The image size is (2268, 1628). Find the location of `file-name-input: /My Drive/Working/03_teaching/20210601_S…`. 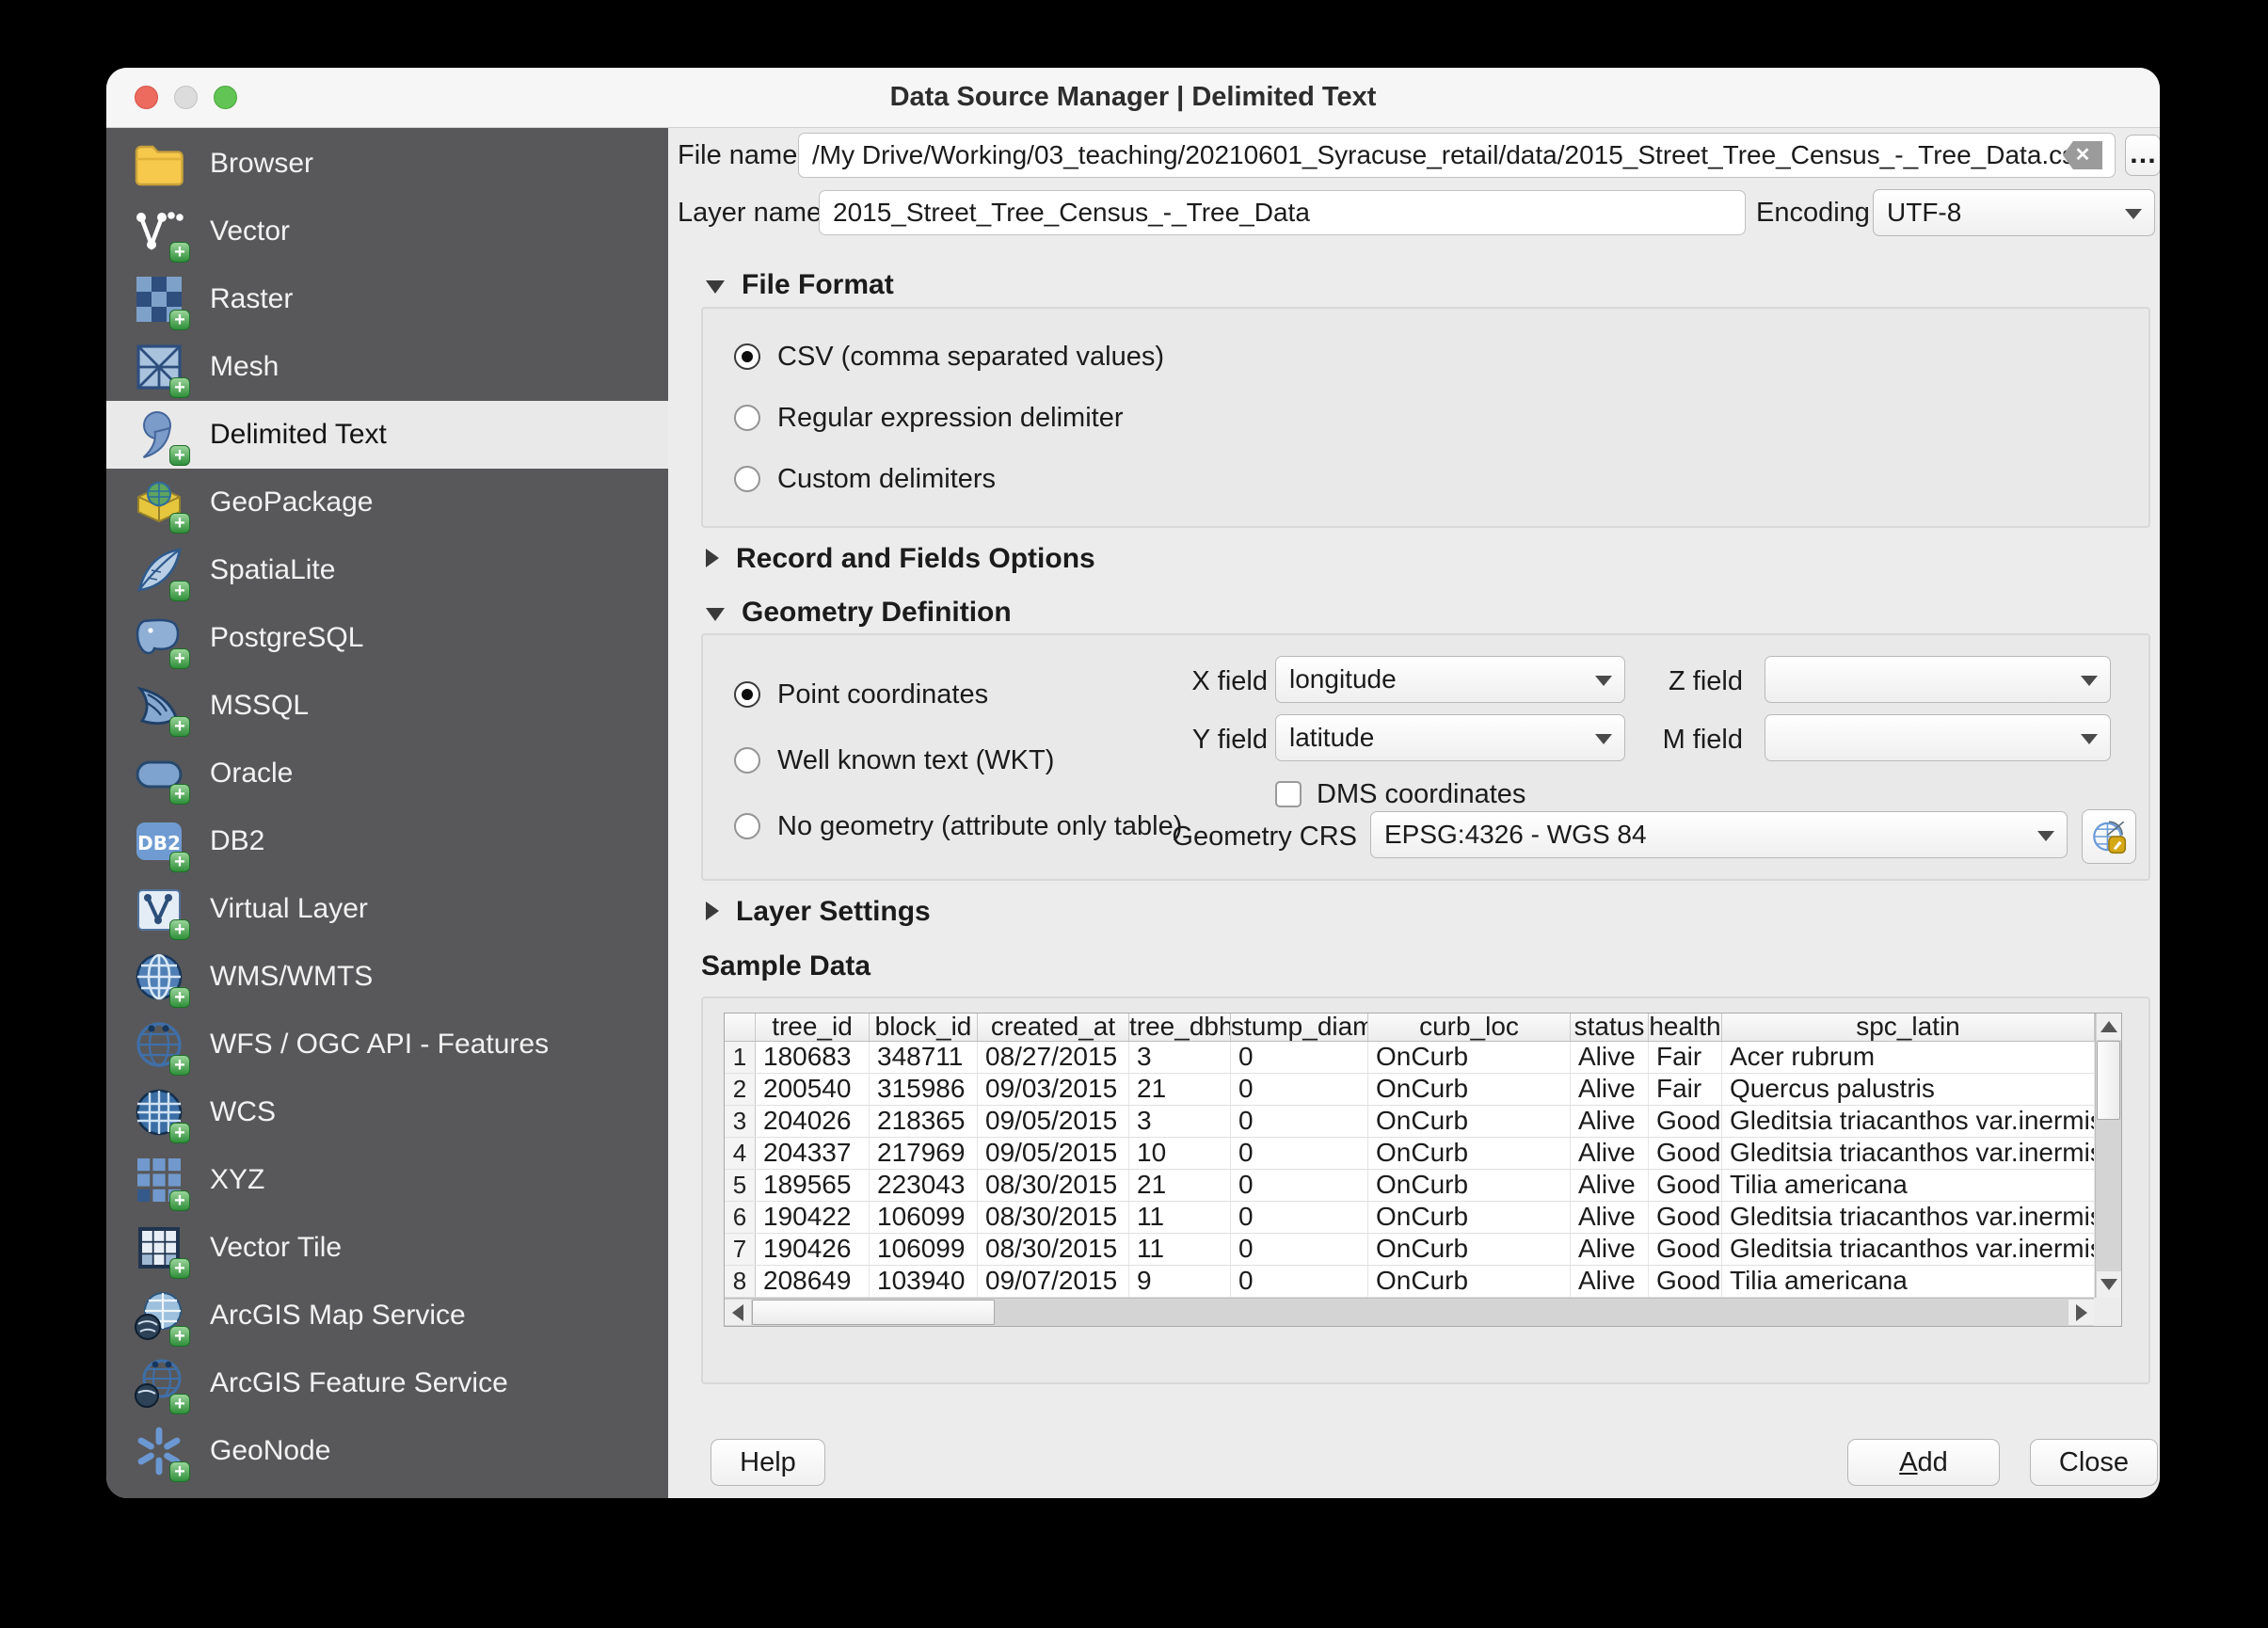

file-name-input: /My Drive/Working/03_teaching/20210601_S… is located at coordinates (1457, 155).